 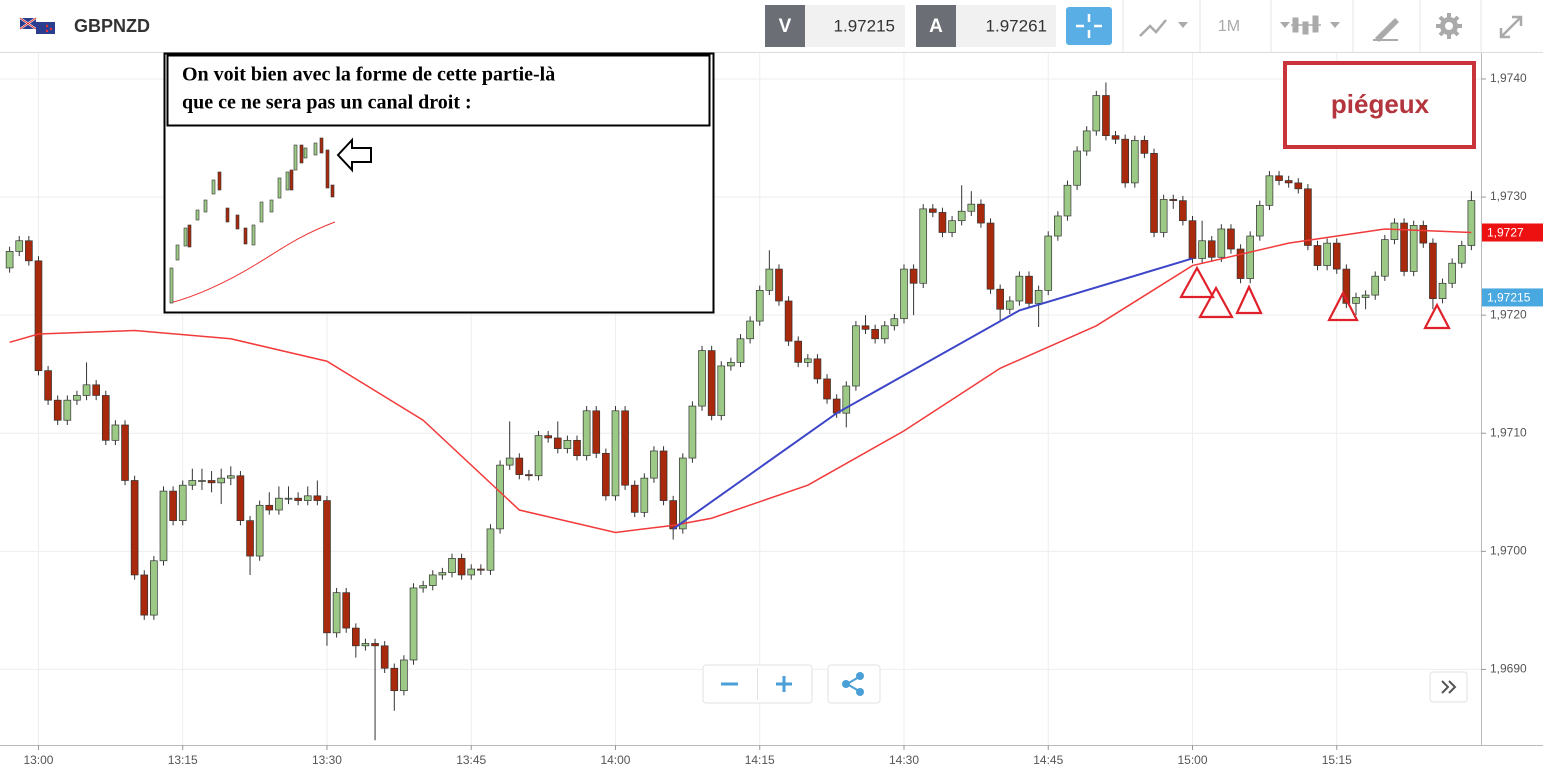 What do you see at coordinates (327, 760) in the screenshot?
I see `x-tick-label: 13:30` at bounding box center [327, 760].